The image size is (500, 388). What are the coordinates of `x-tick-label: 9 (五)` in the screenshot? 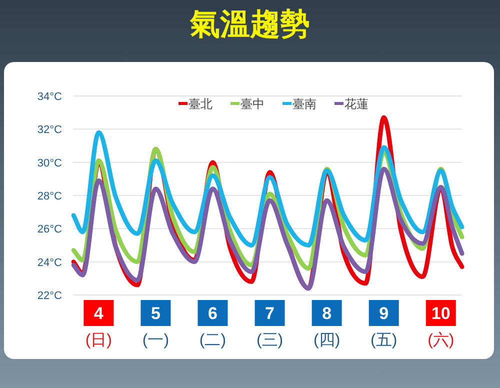 It's located at (384, 326).